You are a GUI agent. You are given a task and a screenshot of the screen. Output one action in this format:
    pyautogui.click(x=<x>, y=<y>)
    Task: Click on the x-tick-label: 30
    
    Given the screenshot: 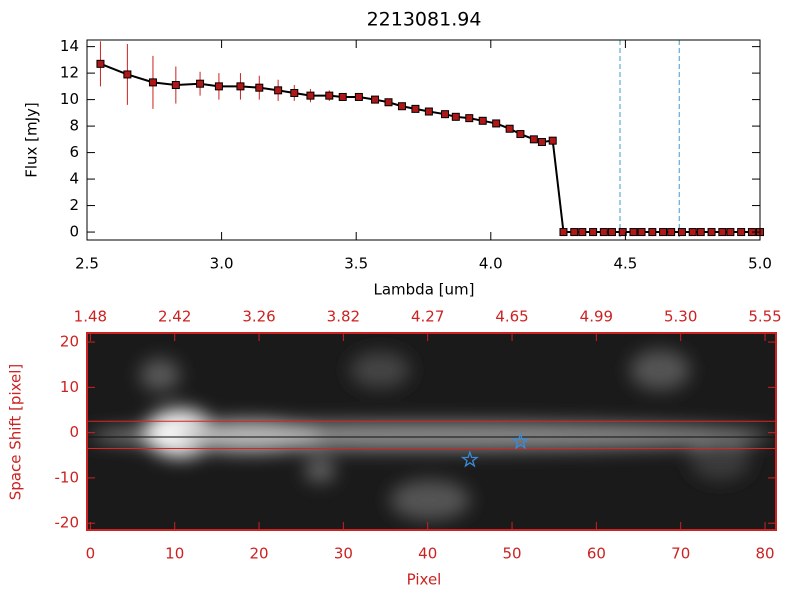 What is the action you would take?
    pyautogui.click(x=343, y=554)
    